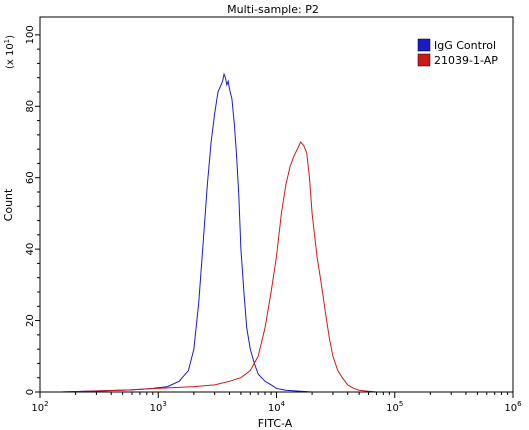 The image size is (529, 430). I want to click on x-tick-label: 103, so click(158, 407).